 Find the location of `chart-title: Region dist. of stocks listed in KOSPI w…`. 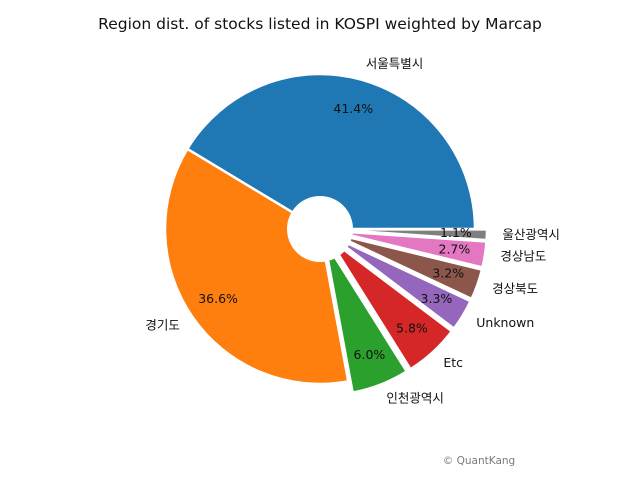

chart-title: Region dist. of stocks listed in KOSPI w… is located at coordinates (320, 24).